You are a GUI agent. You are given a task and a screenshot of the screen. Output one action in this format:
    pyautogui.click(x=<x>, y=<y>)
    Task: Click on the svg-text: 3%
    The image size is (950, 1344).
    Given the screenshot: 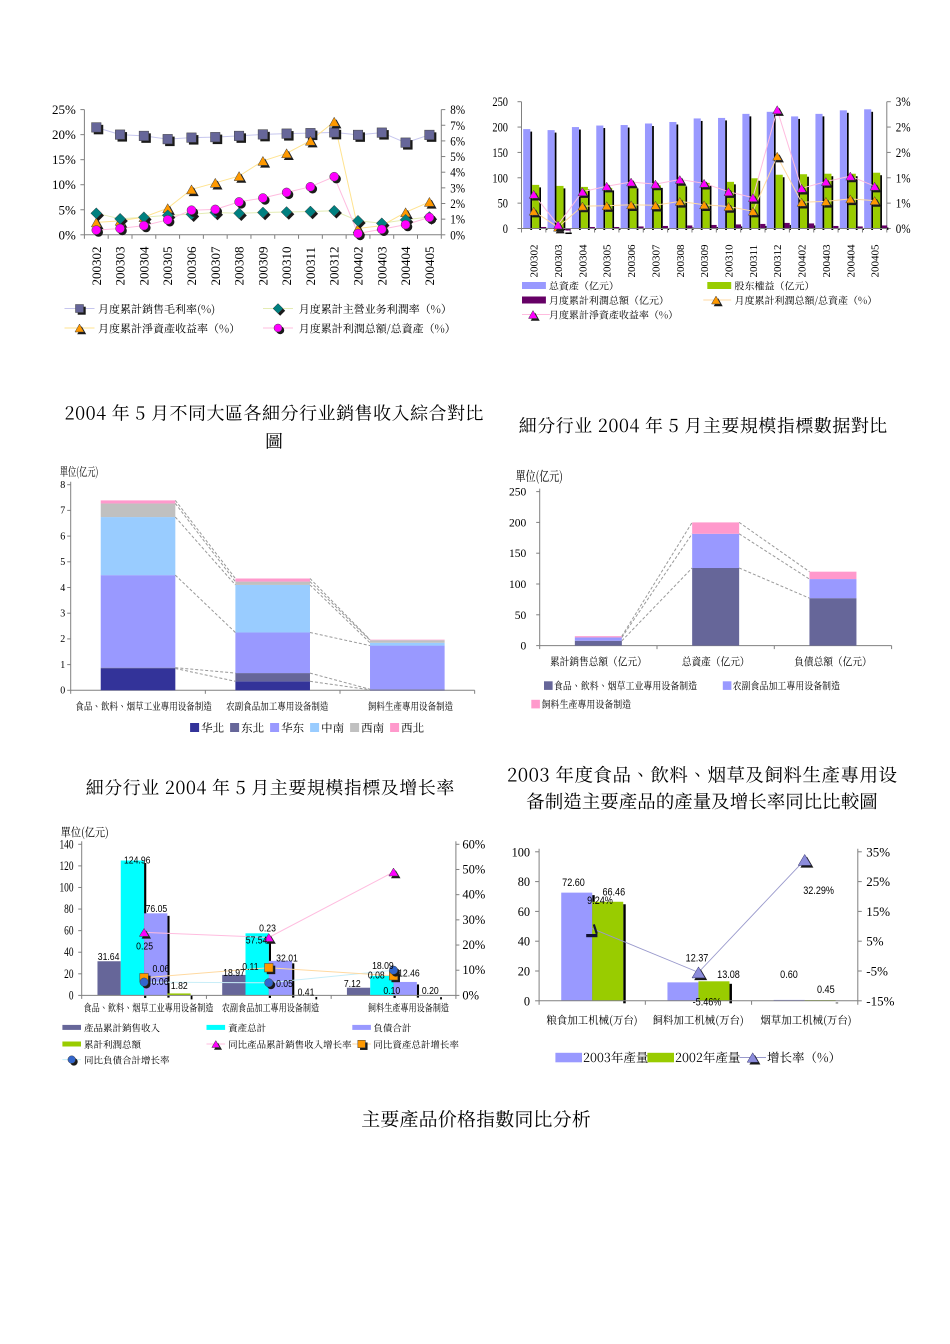 What is the action you would take?
    pyautogui.click(x=457, y=188)
    